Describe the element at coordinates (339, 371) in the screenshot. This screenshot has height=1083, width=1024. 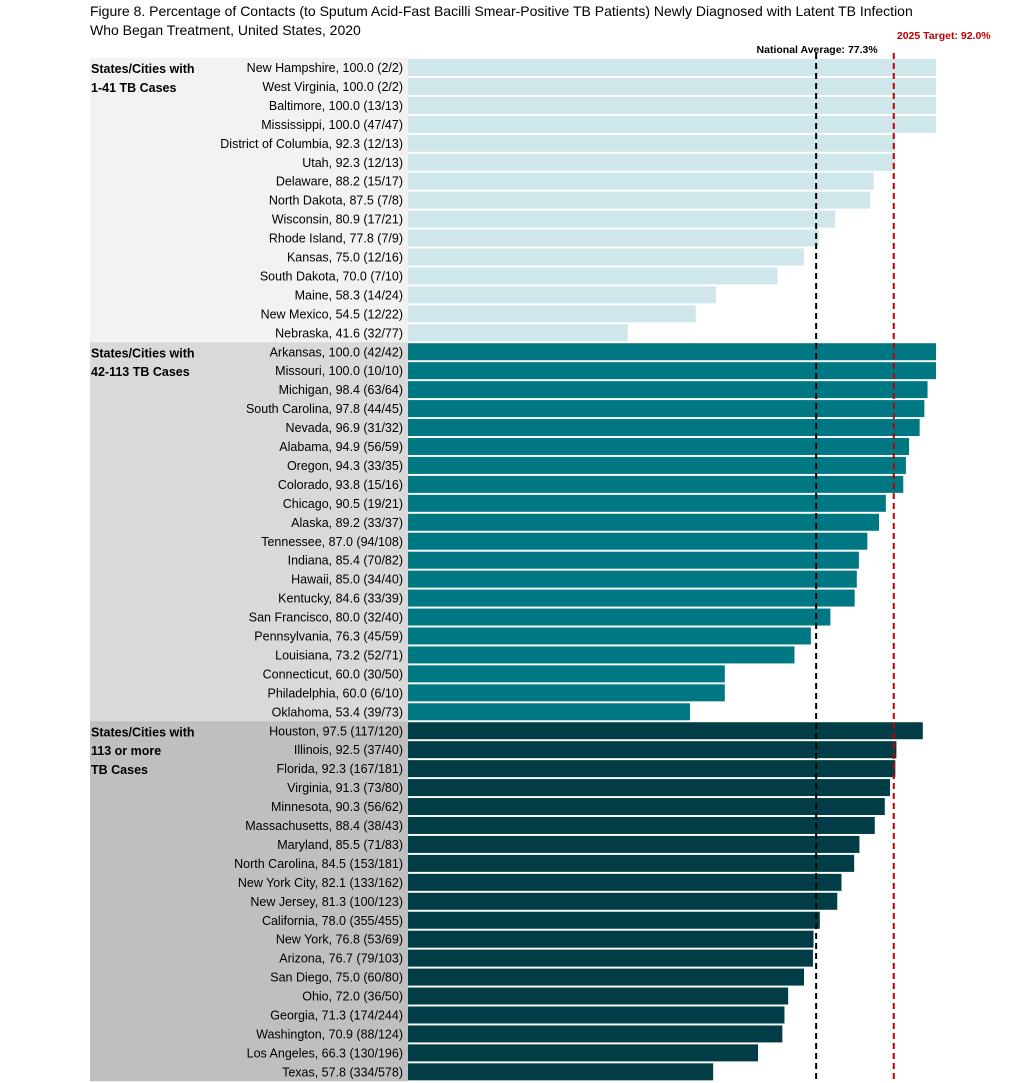
I see `bar-label-missouri: Missouri, 100.0 (10/10)` at that location.